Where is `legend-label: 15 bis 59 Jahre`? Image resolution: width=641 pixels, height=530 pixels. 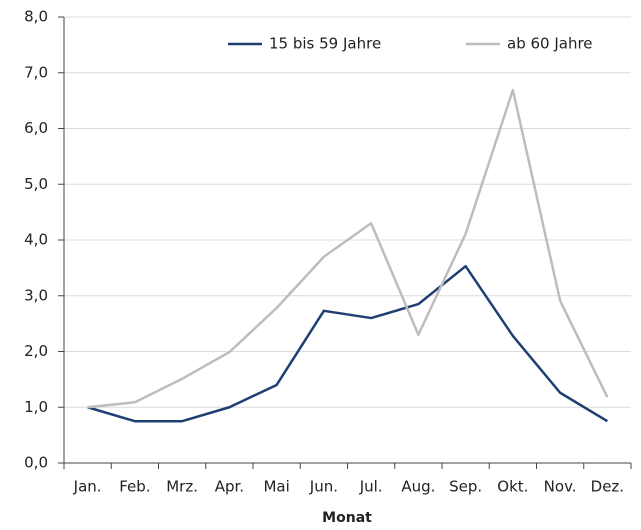
legend-label: 15 bis 59 Jahre is located at coordinates (325, 44).